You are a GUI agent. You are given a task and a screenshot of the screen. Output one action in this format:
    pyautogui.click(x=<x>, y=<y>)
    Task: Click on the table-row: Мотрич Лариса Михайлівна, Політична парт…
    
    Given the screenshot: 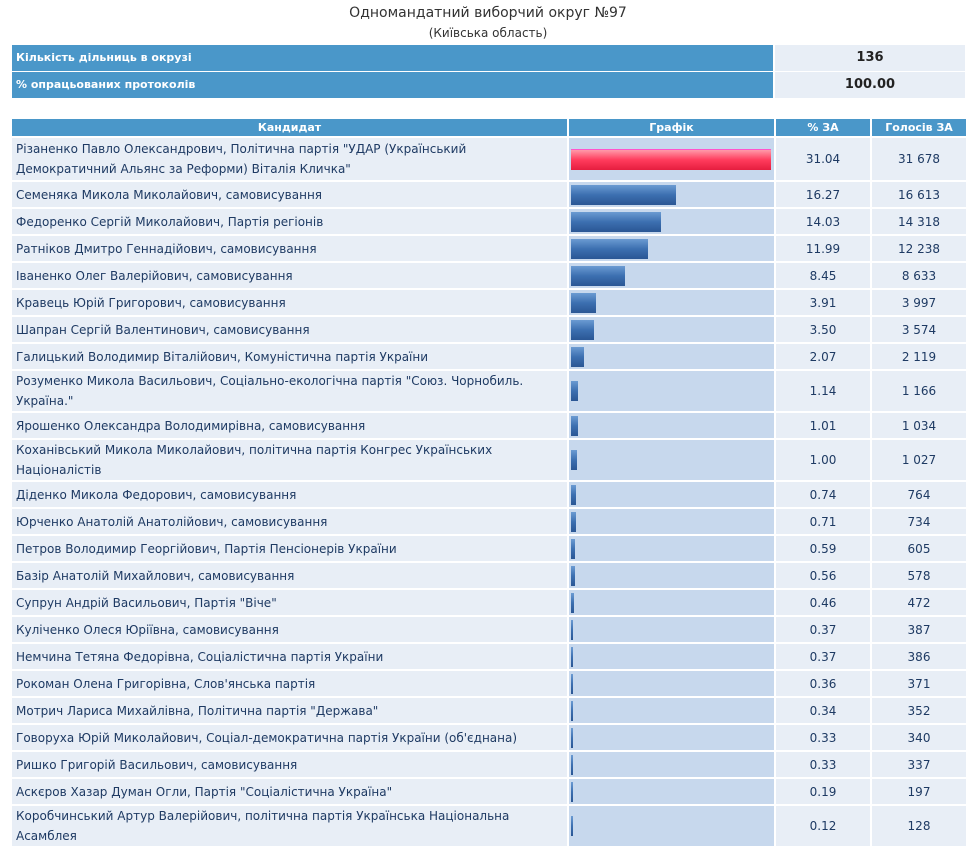 What is the action you would take?
    pyautogui.click(x=489, y=711)
    